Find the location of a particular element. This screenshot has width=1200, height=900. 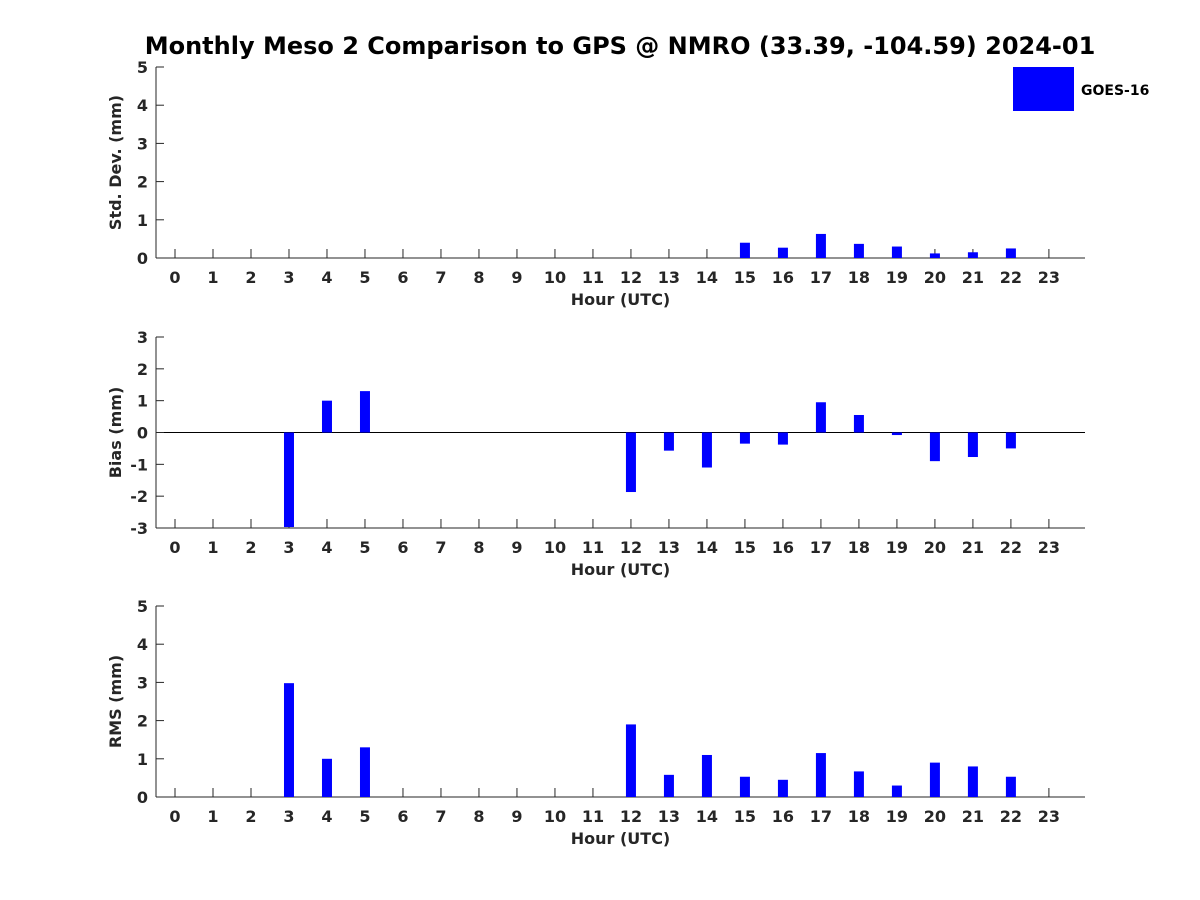

x-tick-label: 7 is located at coordinates (440, 277).